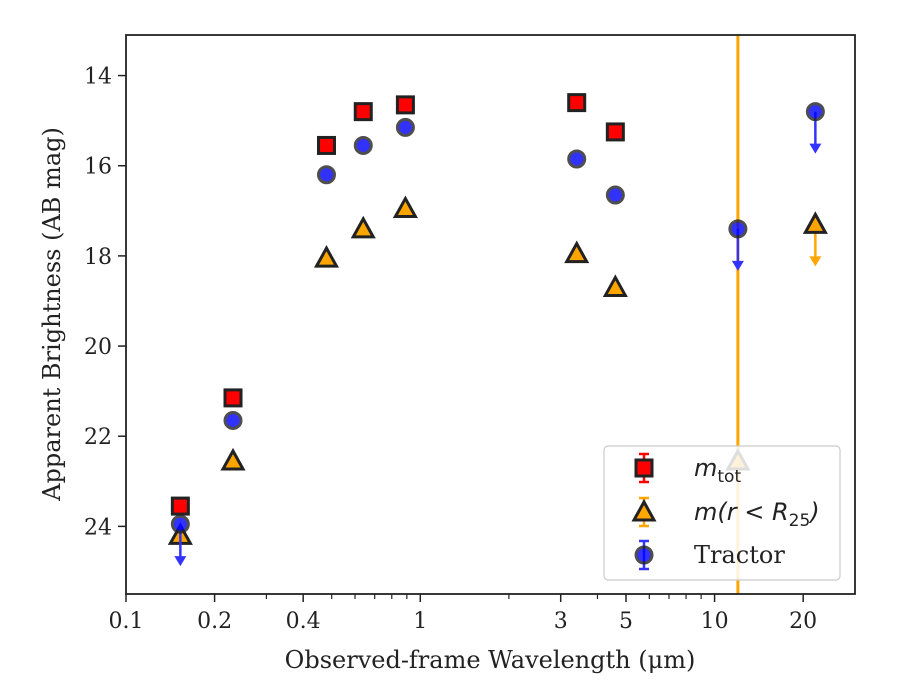 This screenshot has height=700, width=900. Describe the element at coordinates (715, 621) in the screenshot. I see `x-tick-label-6: 10` at that location.